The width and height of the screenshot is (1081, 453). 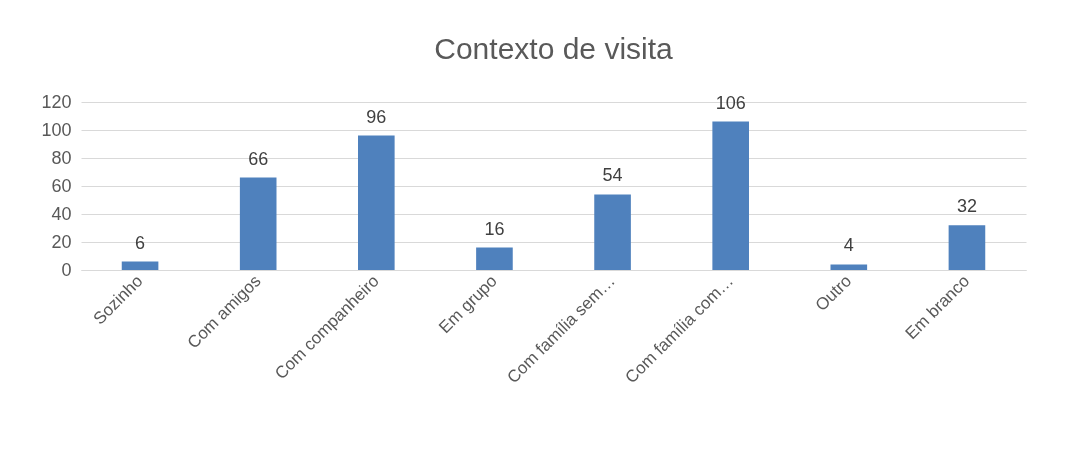 What do you see at coordinates (376, 116) in the screenshot?
I see `data-label: 96` at bounding box center [376, 116].